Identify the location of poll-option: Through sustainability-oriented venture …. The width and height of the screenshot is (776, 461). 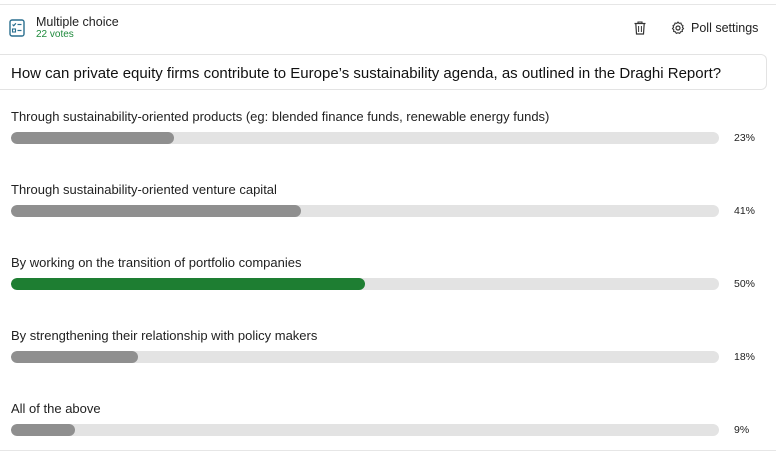
(388, 212).